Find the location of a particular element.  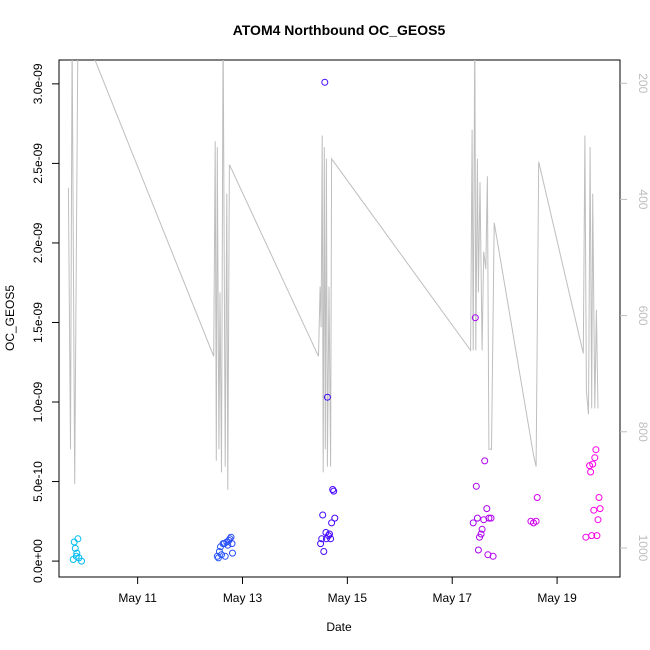

y-tick-label: 1.5e-09 is located at coordinates (38, 322).